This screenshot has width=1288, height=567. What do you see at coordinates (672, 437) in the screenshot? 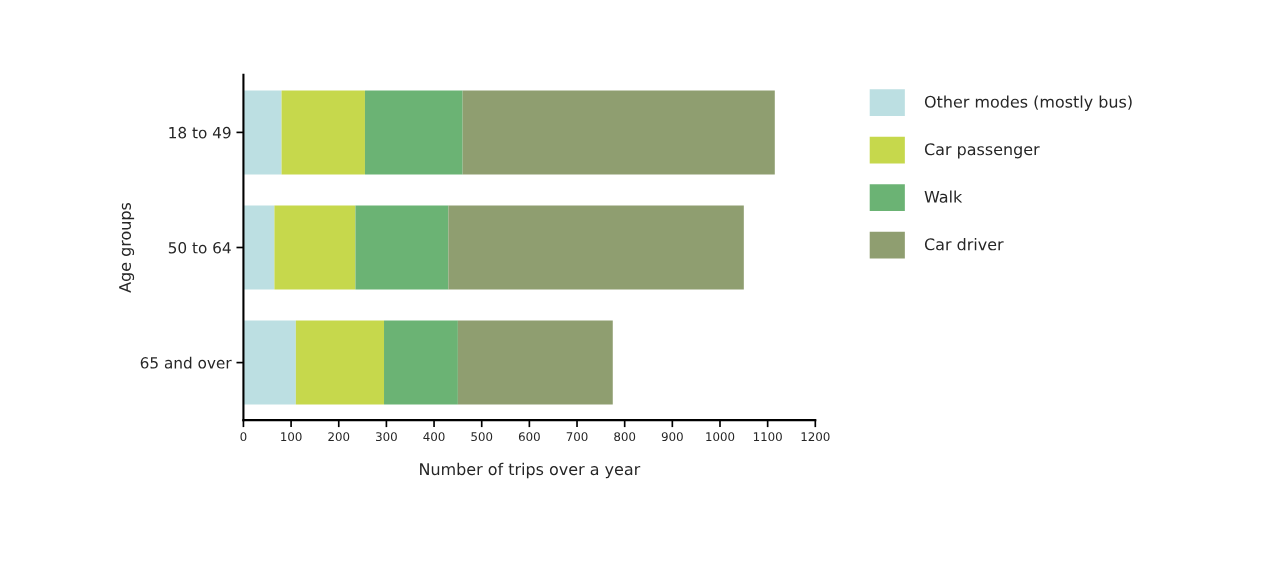
I see `x-tick-label: 900` at bounding box center [672, 437].